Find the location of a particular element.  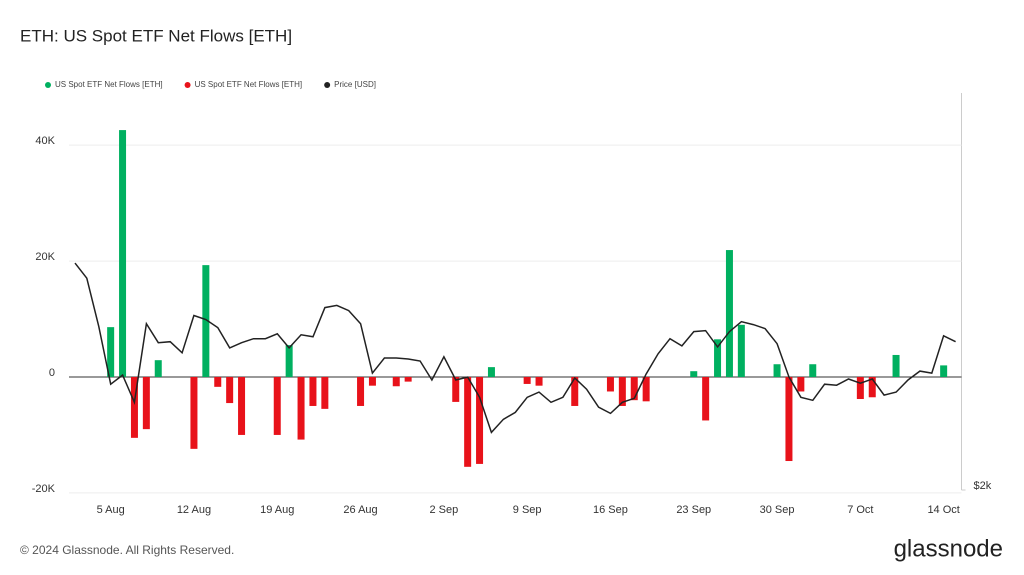

x-tick-label: 23 Sep is located at coordinates (693, 510).